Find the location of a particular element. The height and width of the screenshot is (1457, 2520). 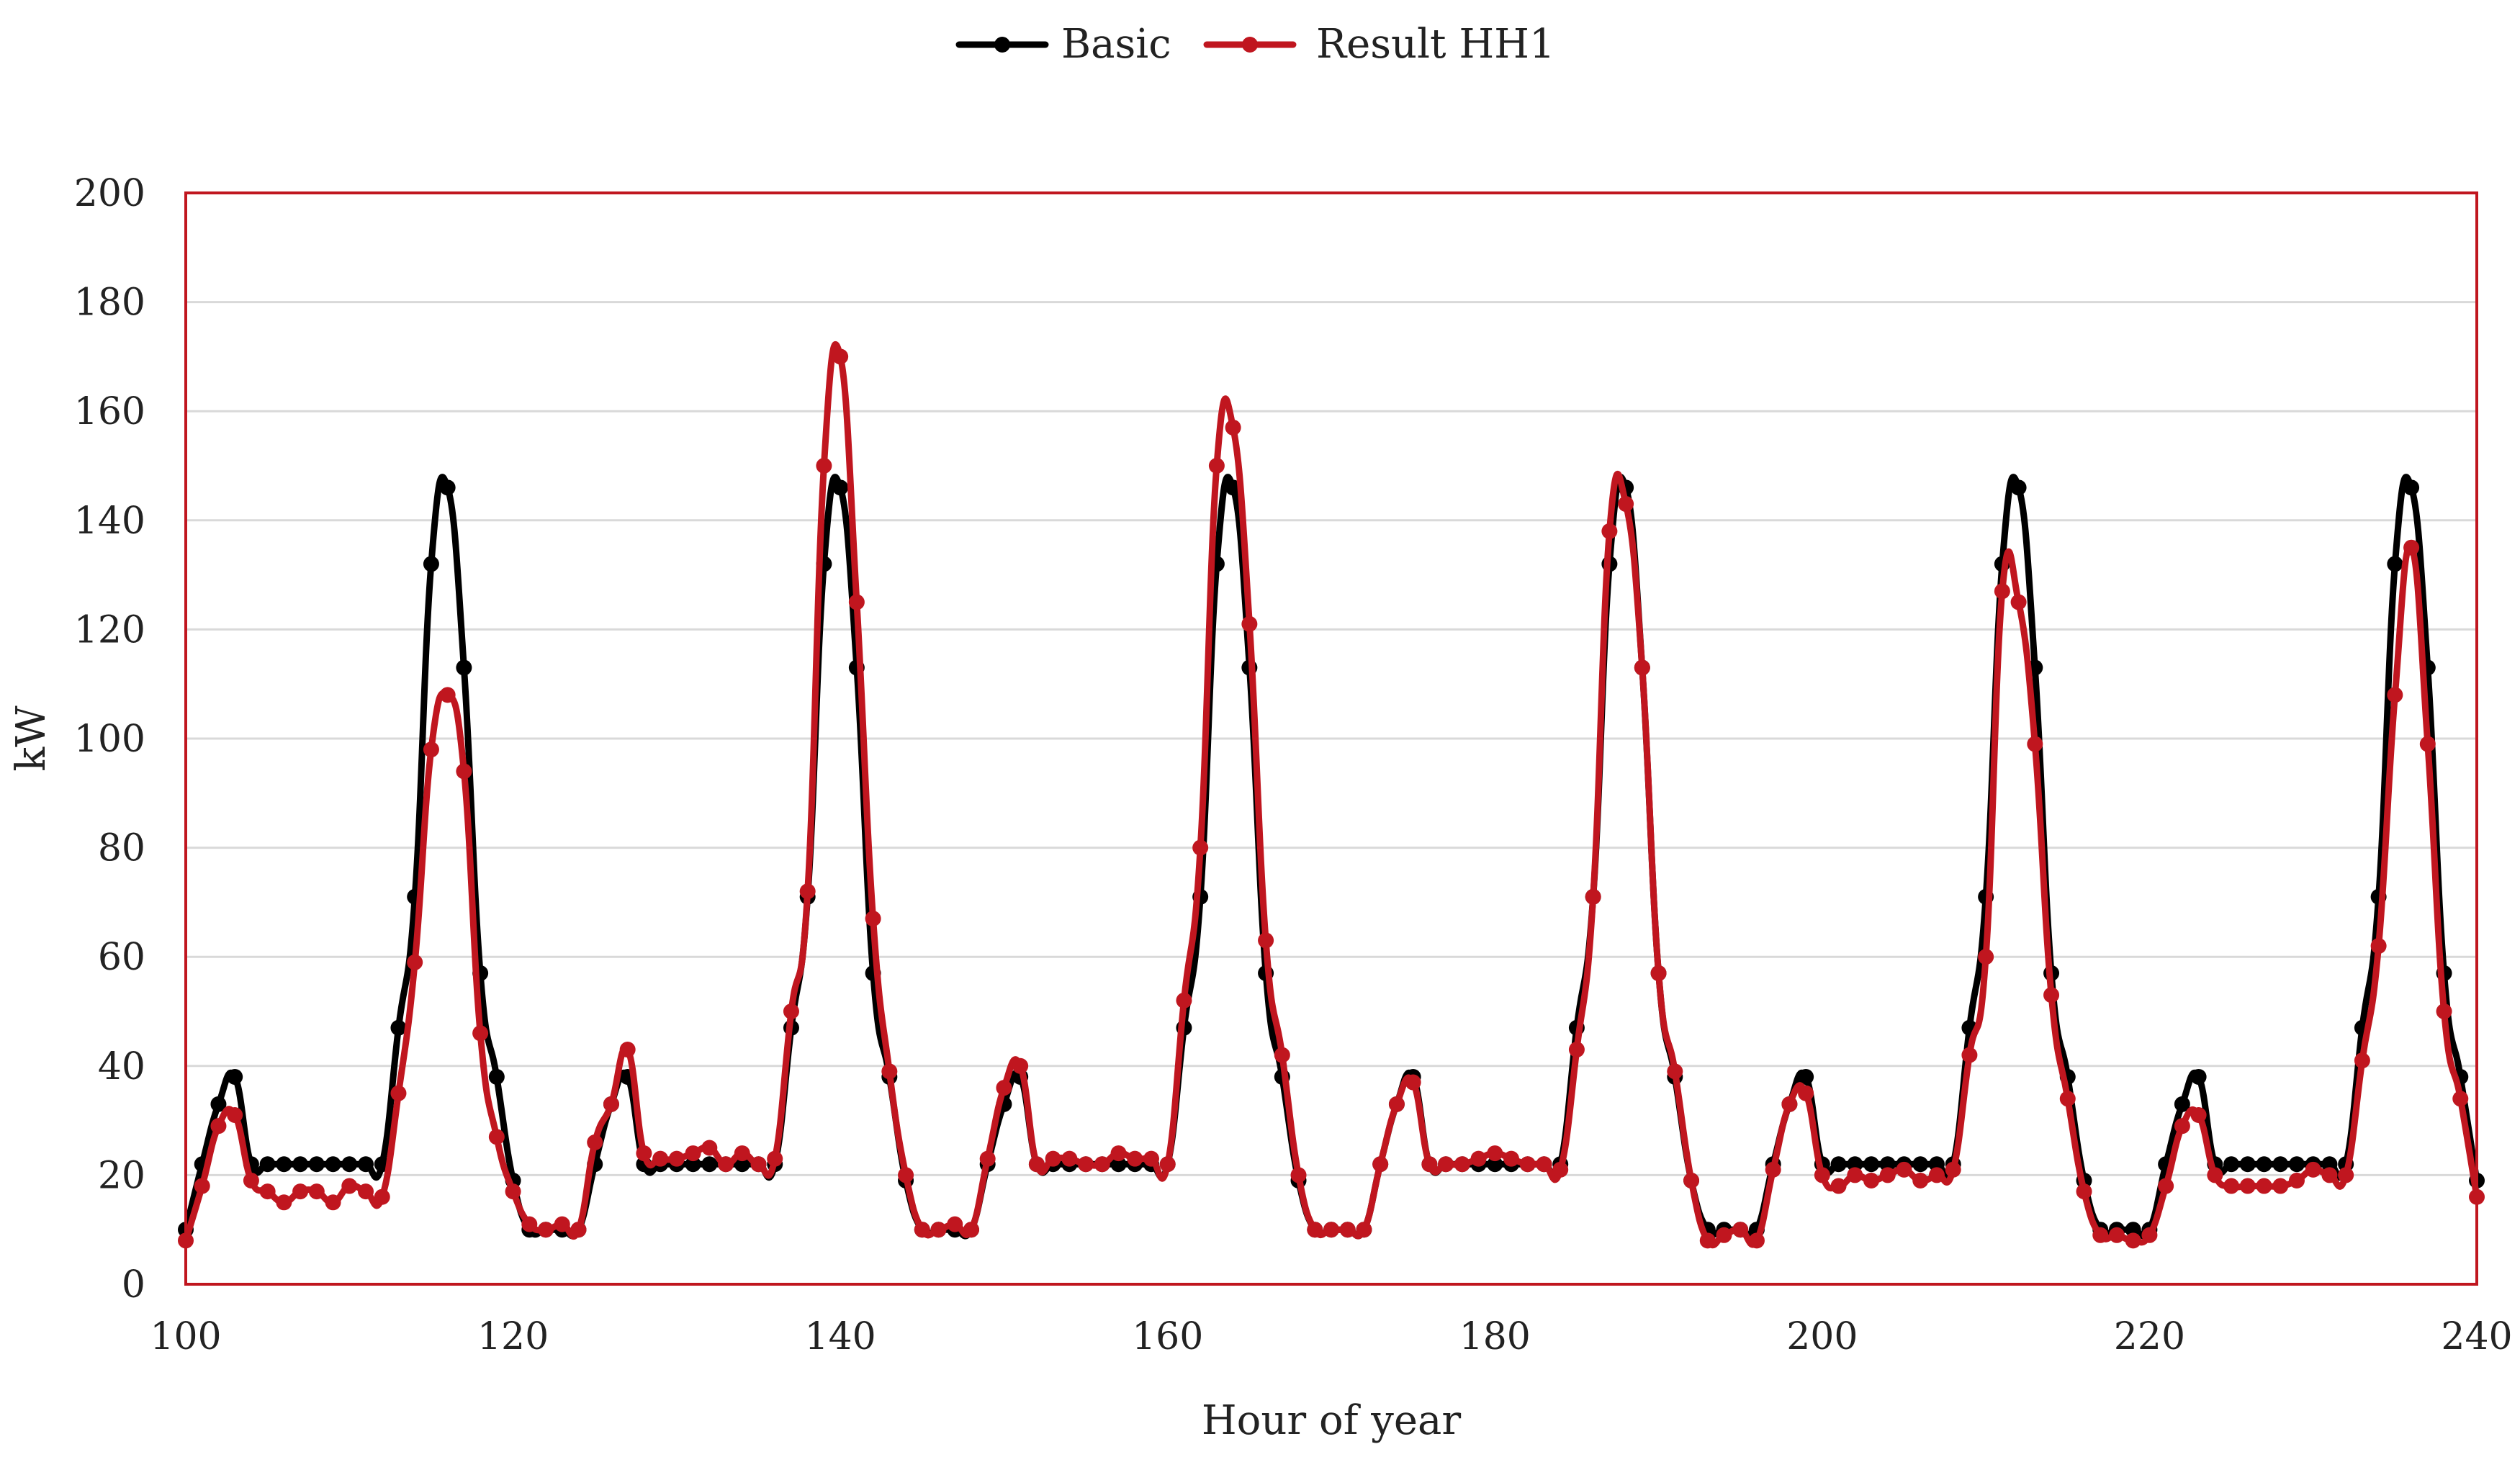

x-axis-ticks: 100 120 140 160 180 200 220 240 is located at coordinates (1331, 1336).